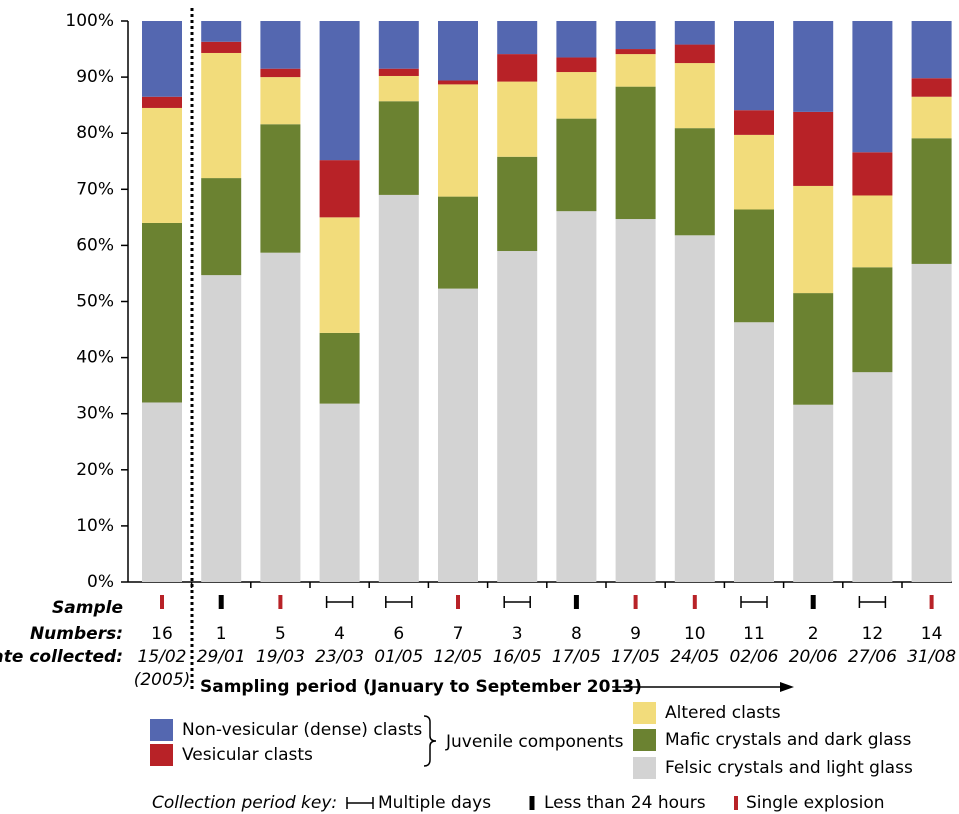  I want to click on x-tick-label: 2, so click(813, 634).